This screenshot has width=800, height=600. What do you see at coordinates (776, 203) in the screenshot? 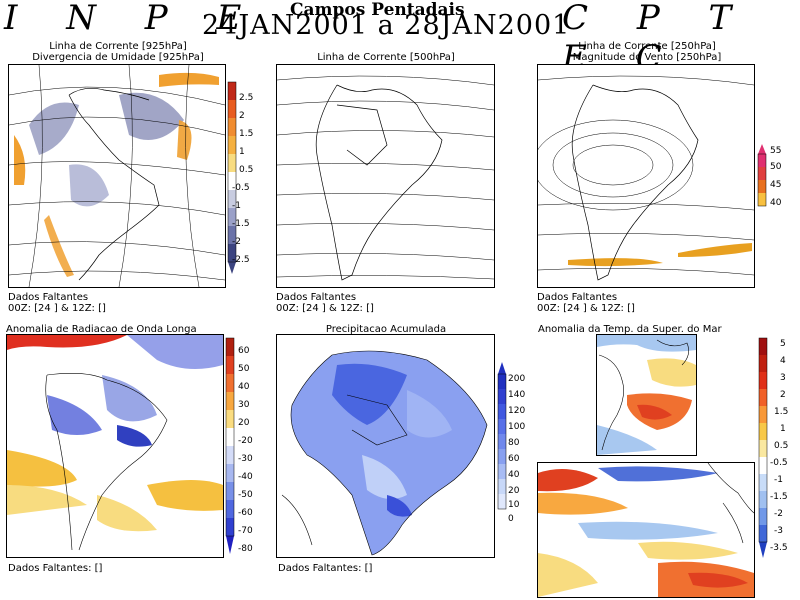
I see `cb3-label-3: 40` at bounding box center [776, 203].